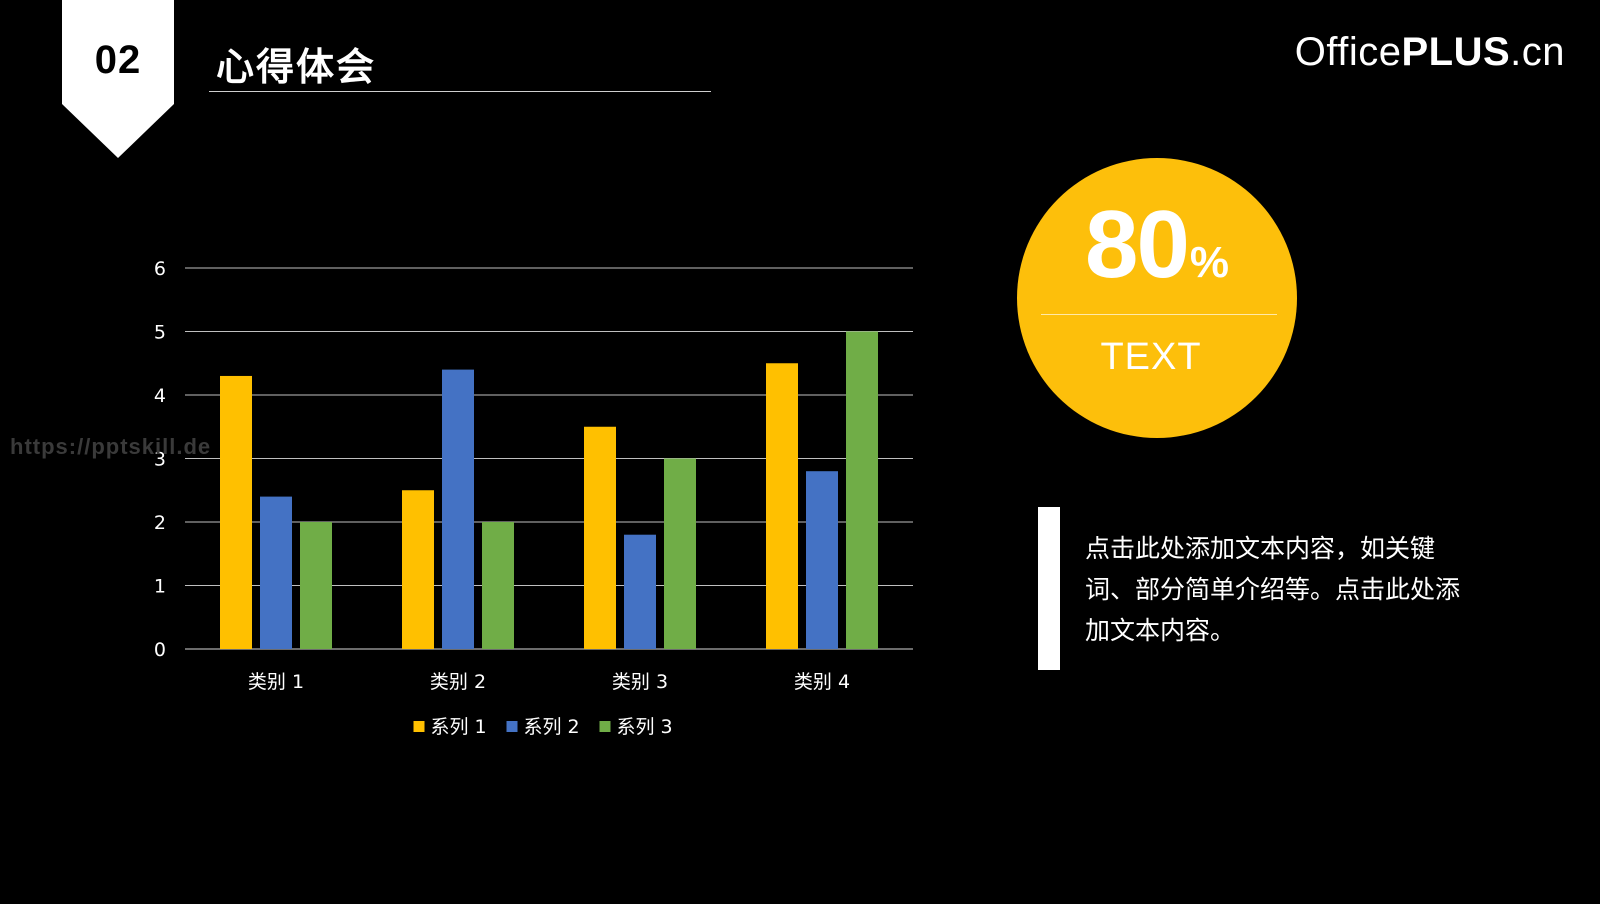  What do you see at coordinates (1209, 262) in the screenshot?
I see `stat-unit: %` at bounding box center [1209, 262].